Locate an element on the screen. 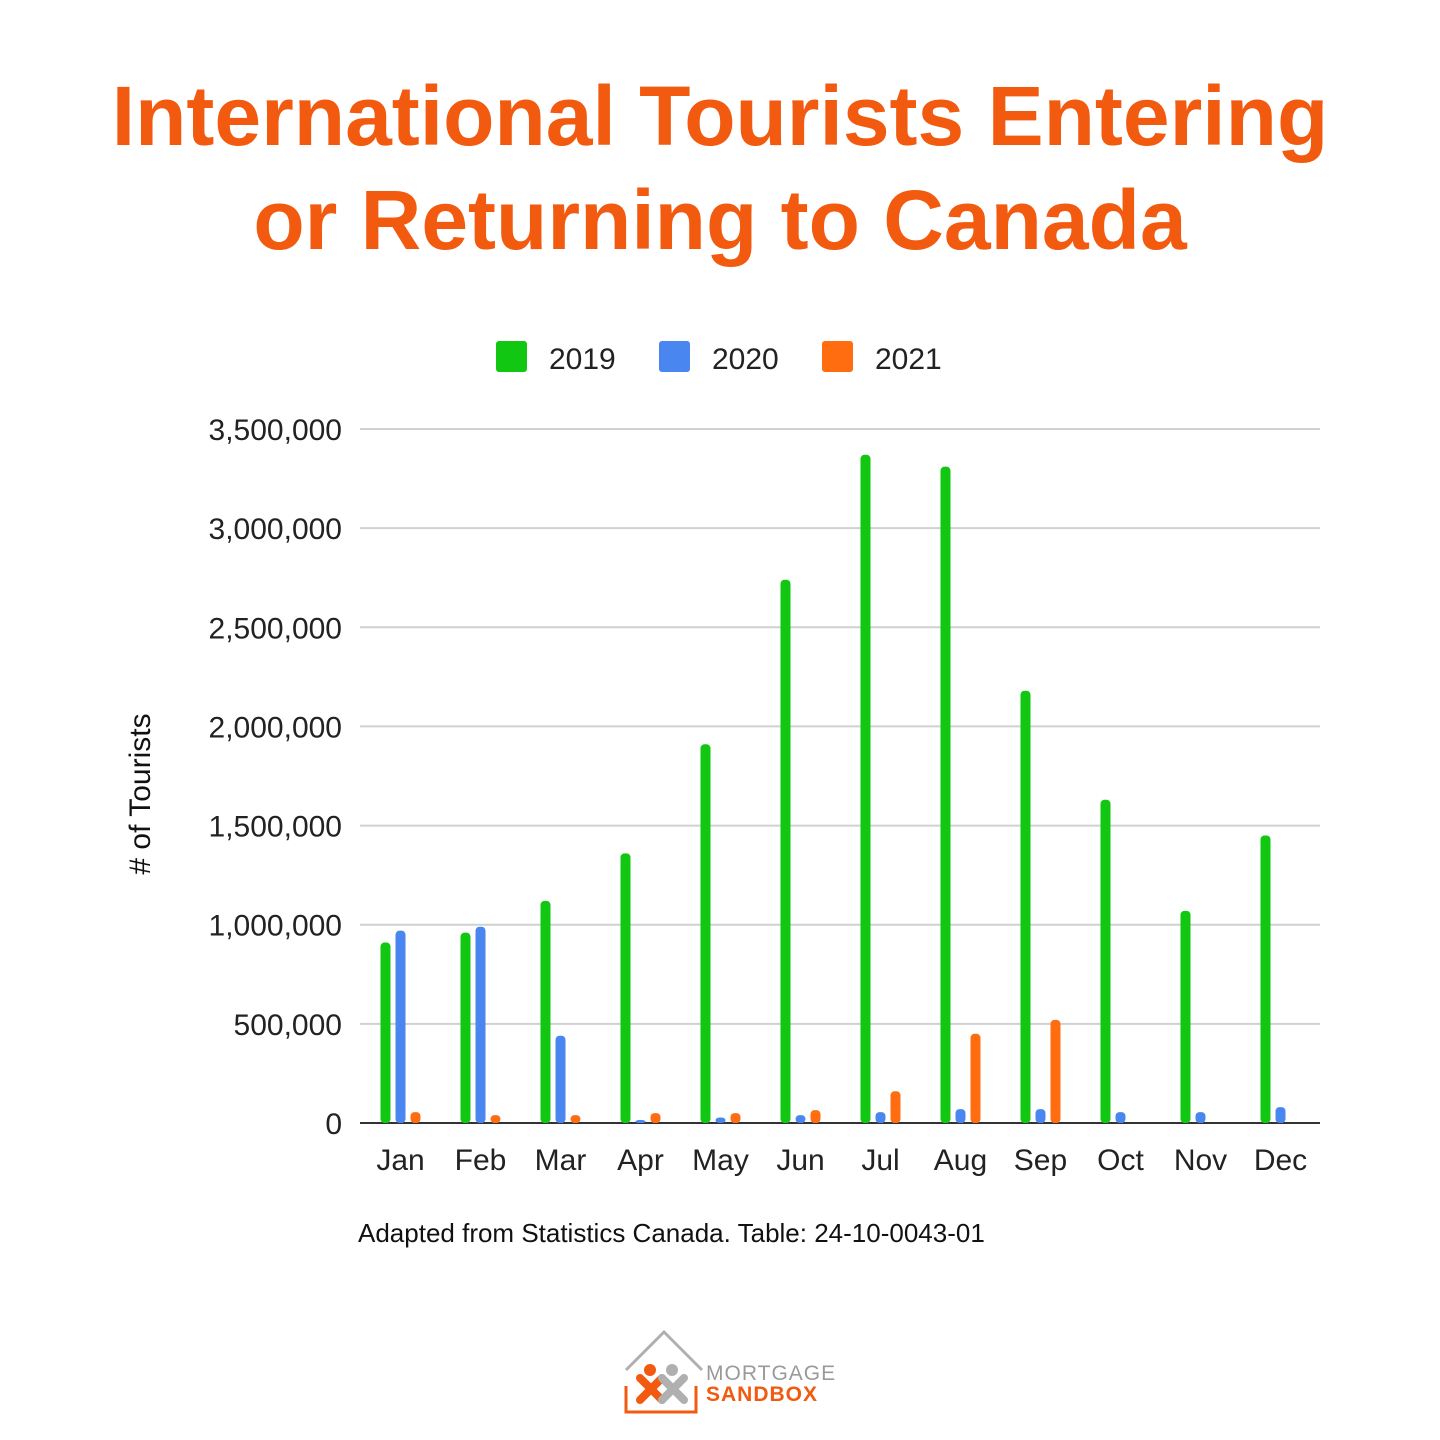  legend: 2019 2020 2021 is located at coordinates (719, 358).